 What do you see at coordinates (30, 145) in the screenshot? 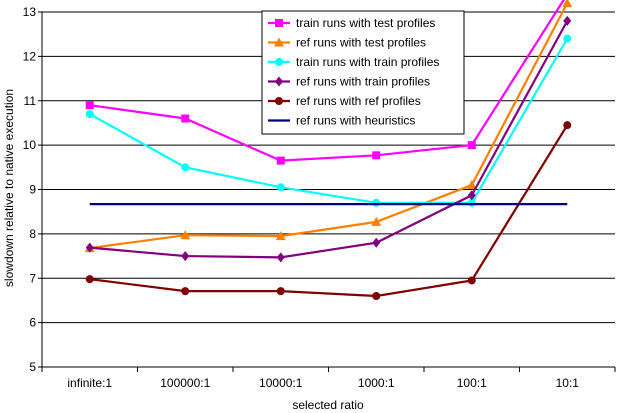
I see `y-tick-label: 10` at bounding box center [30, 145].